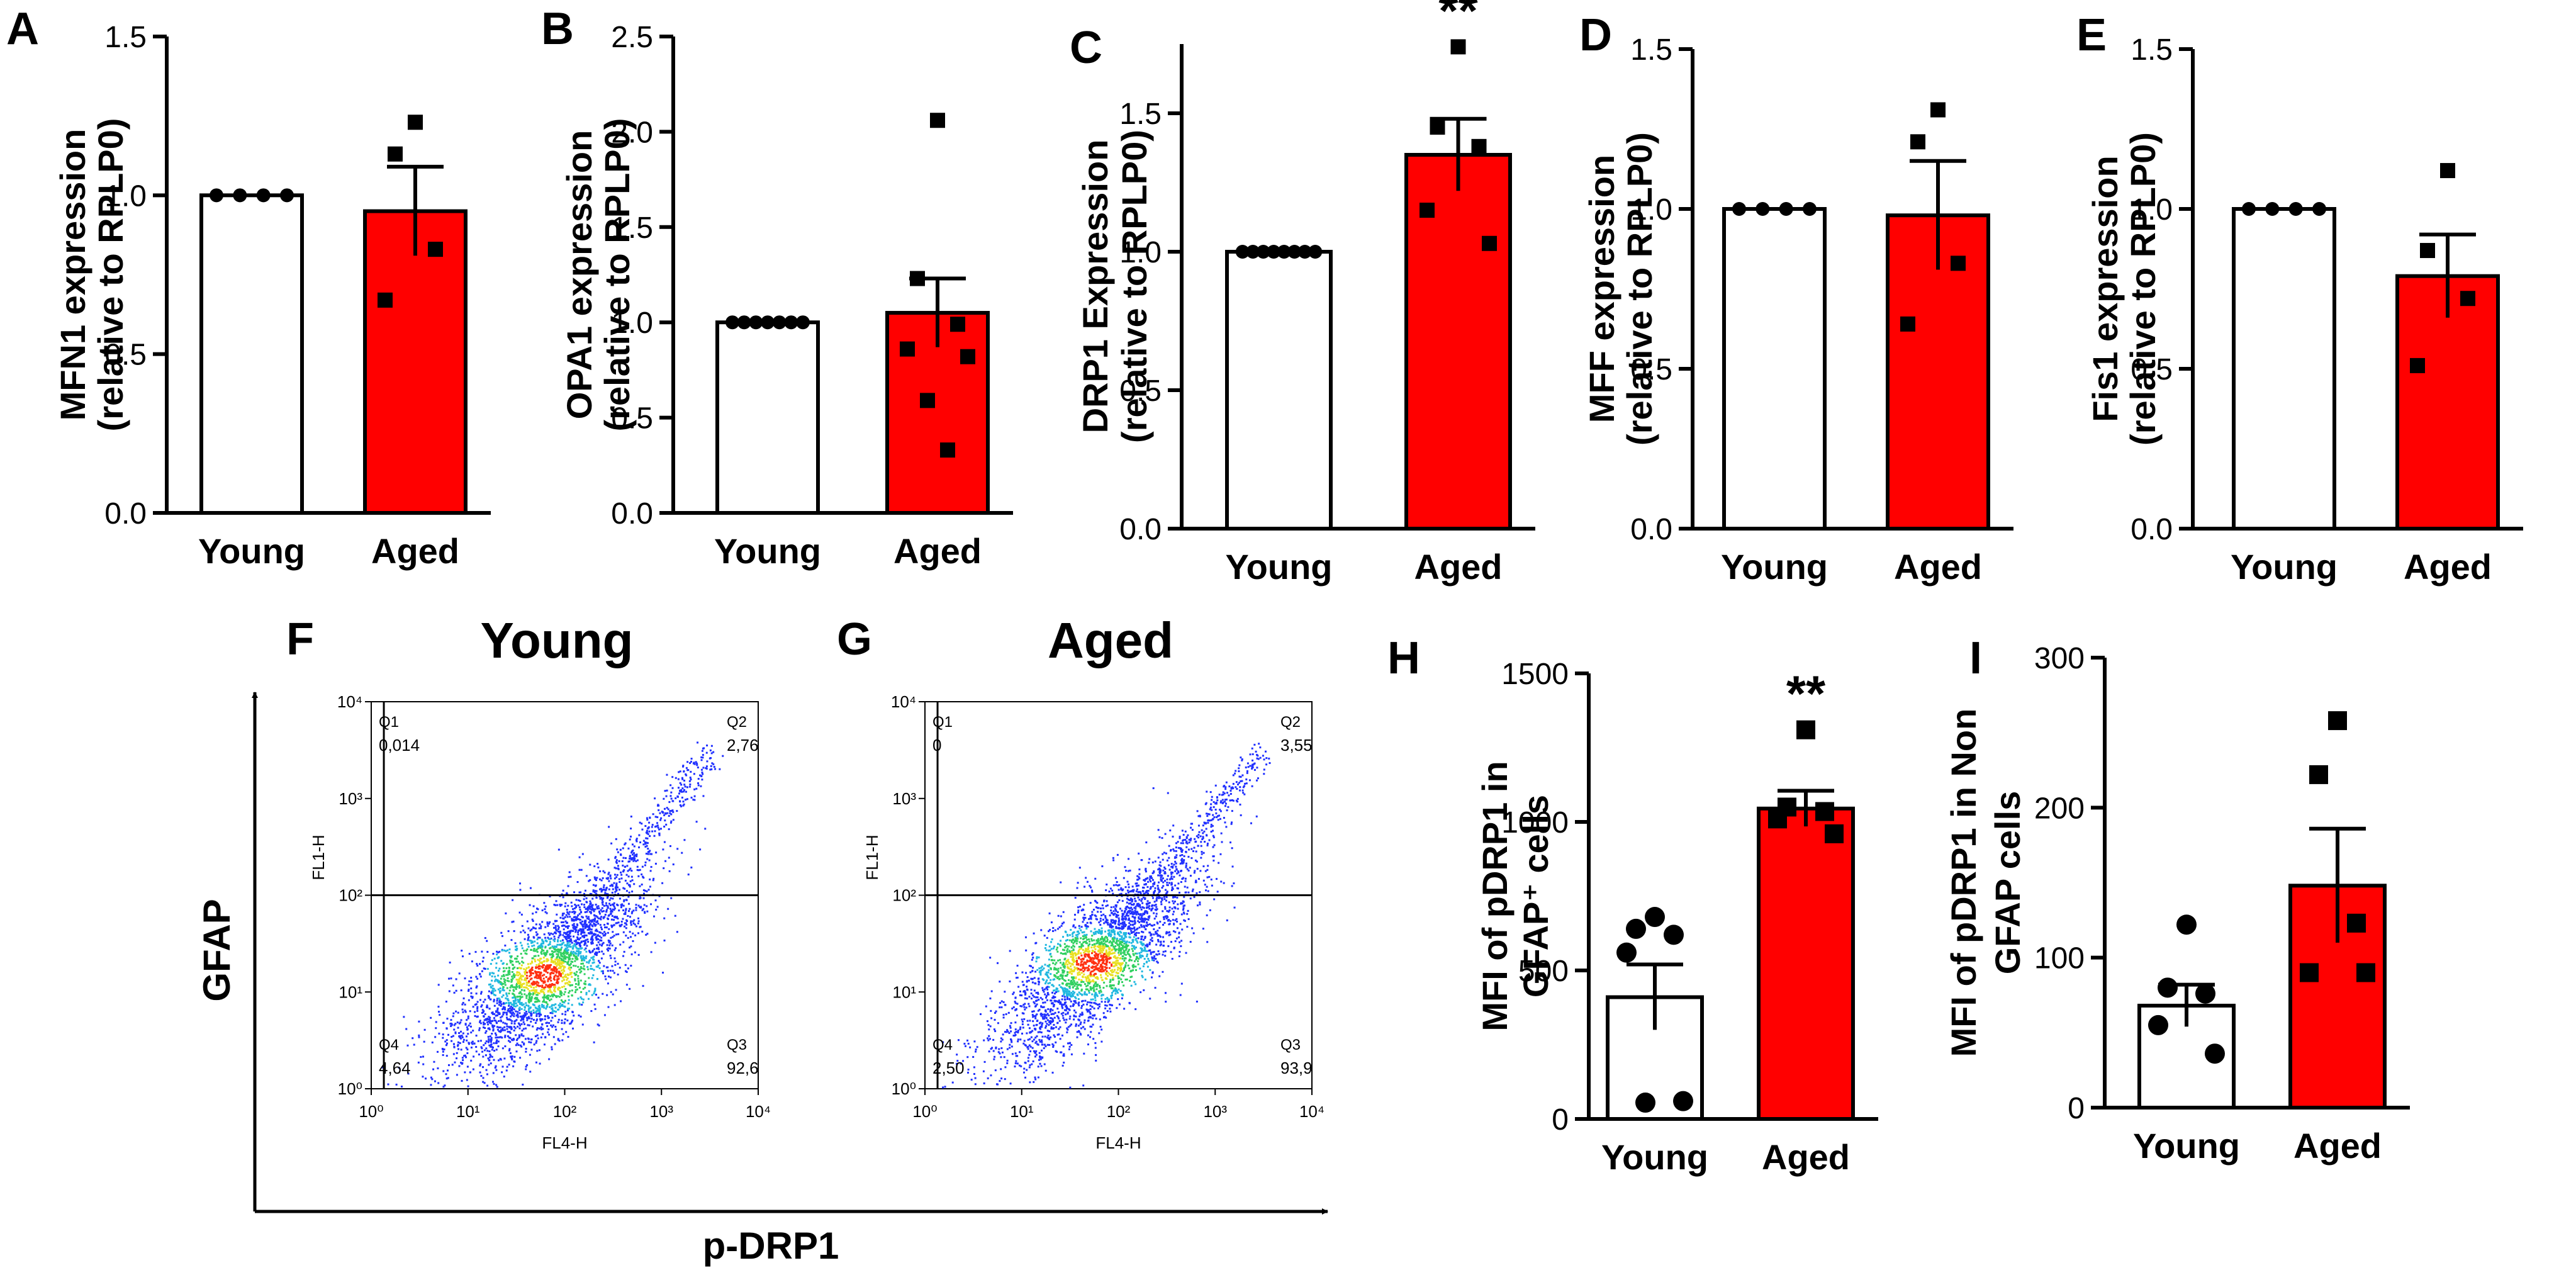 The width and height of the screenshot is (2576, 1270). I want to click on flow-x-tick-label-f: 10², so click(565, 1111).